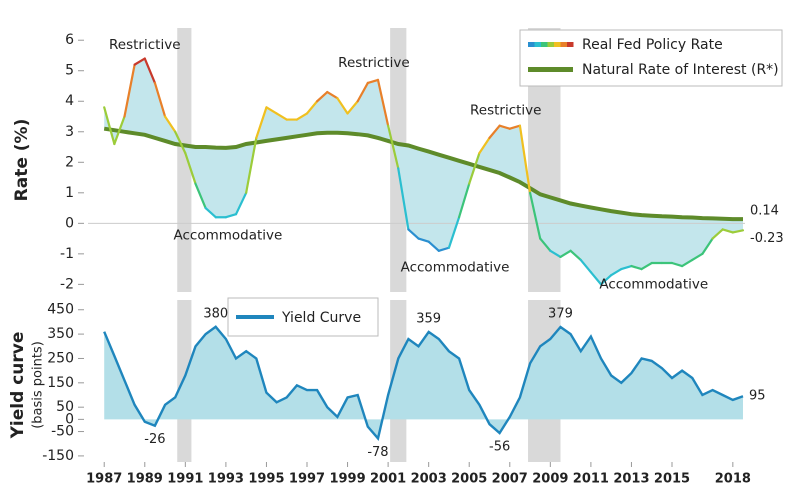 The height and width of the screenshot is (500, 800). I want to click on recession-band, so click(184, 160).